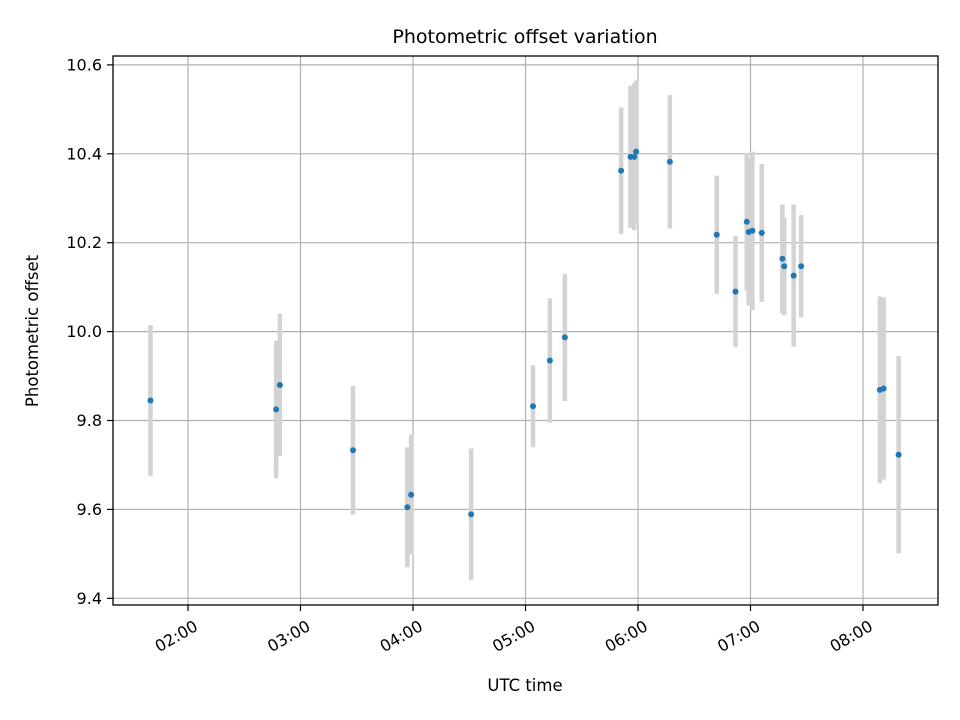 The width and height of the screenshot is (960, 720). Describe the element at coordinates (524, 37) in the screenshot. I see `chart-title: Photometric offset variation` at that location.